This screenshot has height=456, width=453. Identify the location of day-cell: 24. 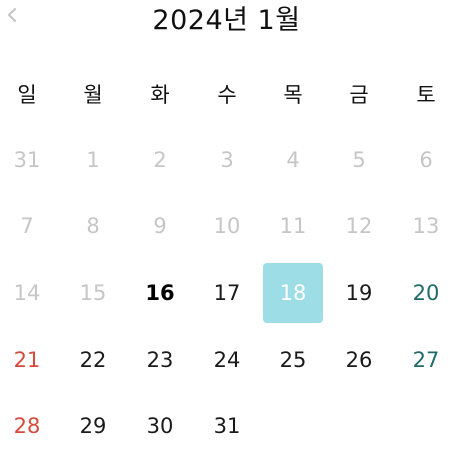
(227, 360).